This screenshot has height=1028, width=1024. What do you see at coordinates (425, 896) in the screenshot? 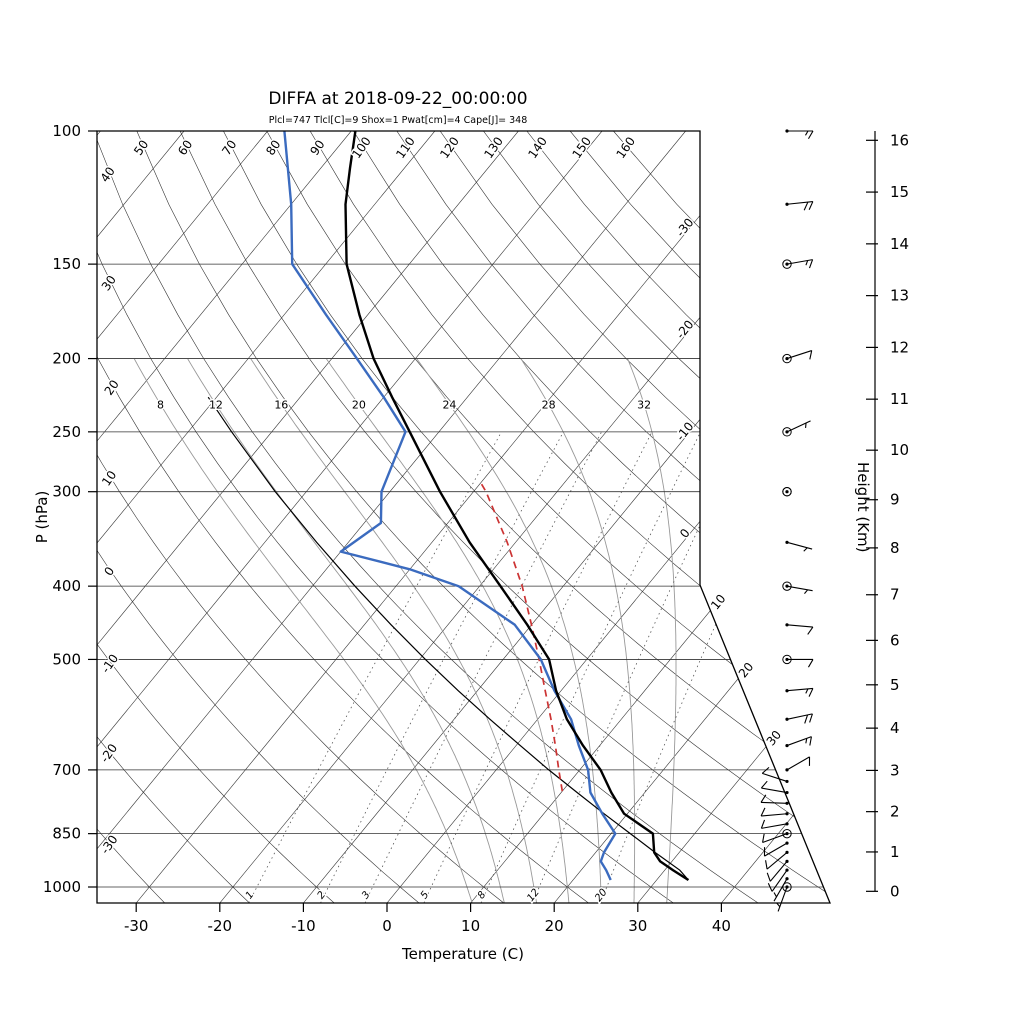
I see `mixing-ratio-label: 5` at bounding box center [425, 896].